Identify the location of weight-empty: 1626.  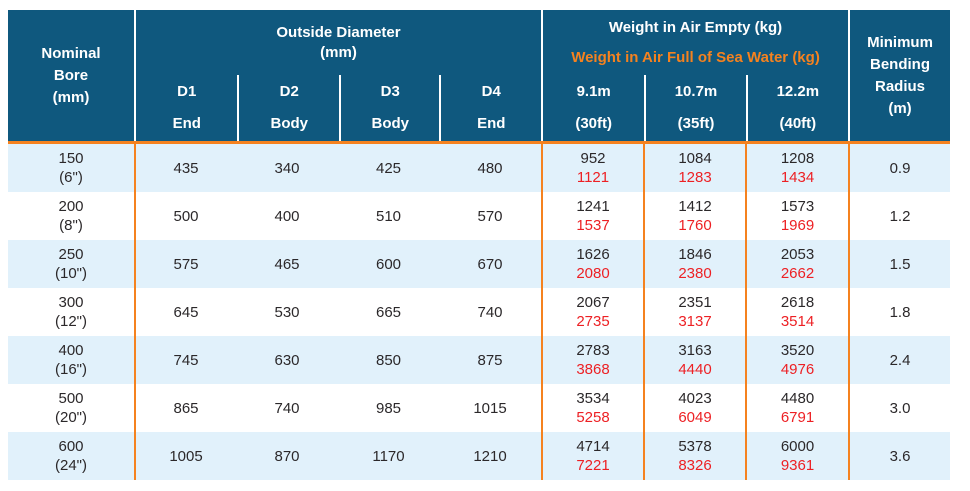
(593, 254).